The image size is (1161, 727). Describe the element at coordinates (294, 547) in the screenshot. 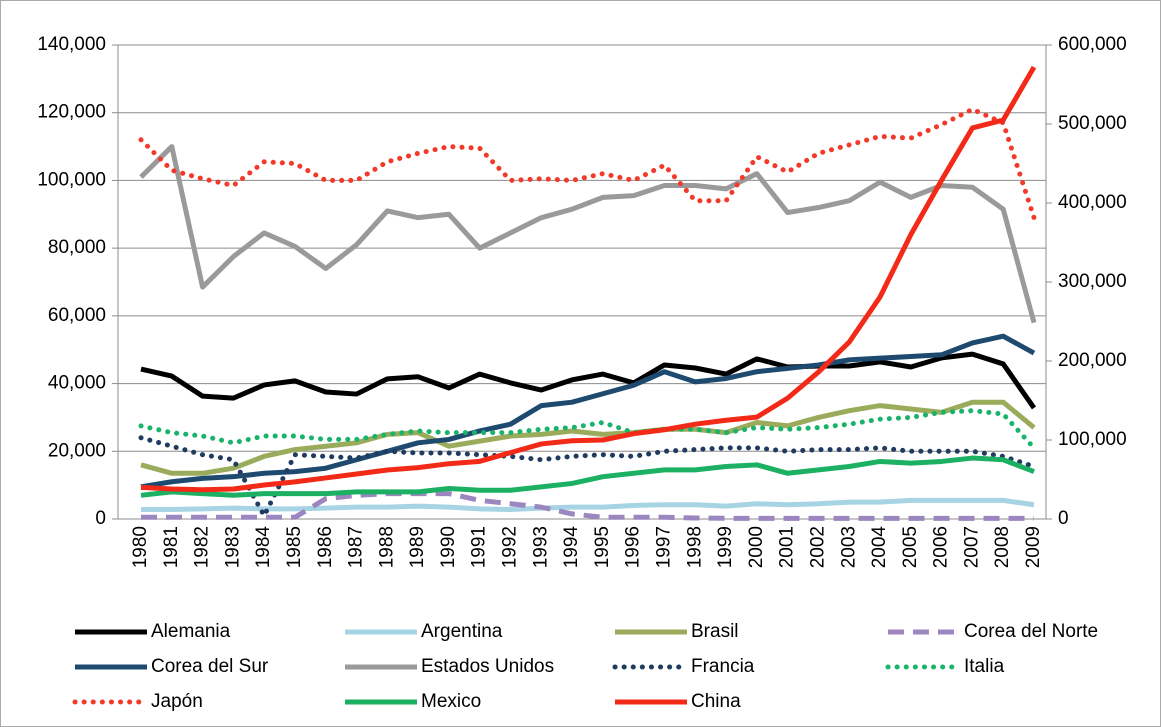

I see `x-tick-label: 1985` at that location.